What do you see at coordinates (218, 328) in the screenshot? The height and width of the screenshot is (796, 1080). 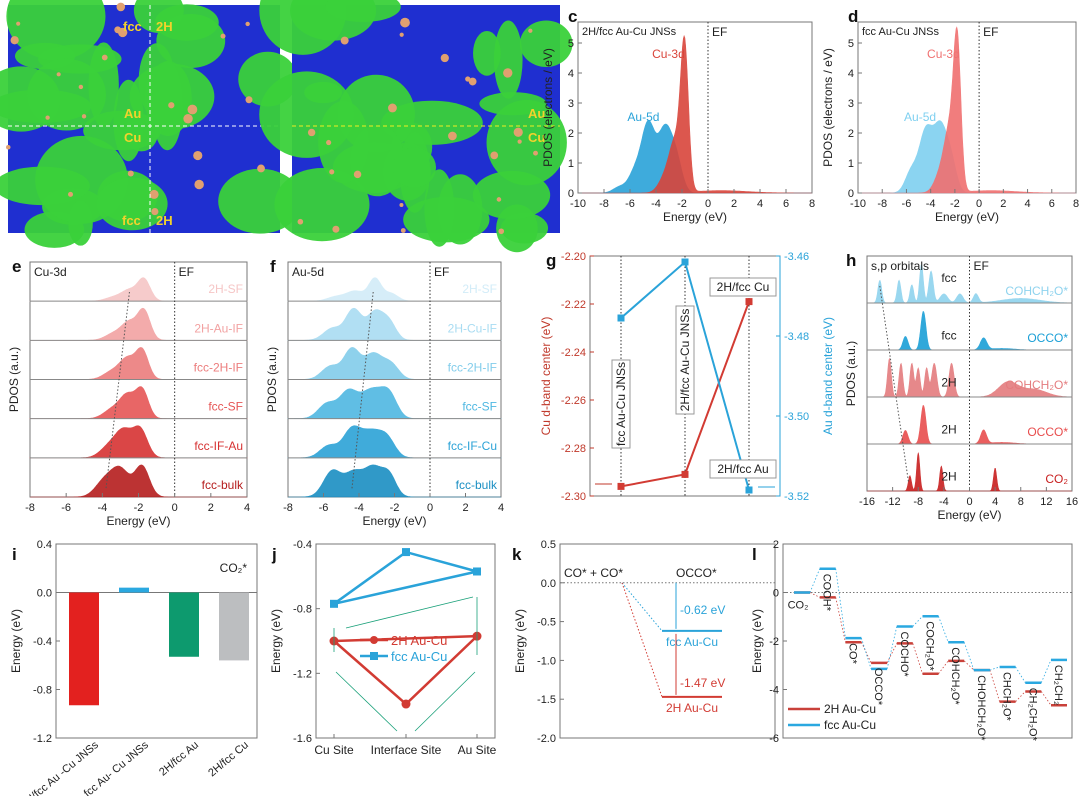 I see `series-label: 2H-Au-IF` at bounding box center [218, 328].